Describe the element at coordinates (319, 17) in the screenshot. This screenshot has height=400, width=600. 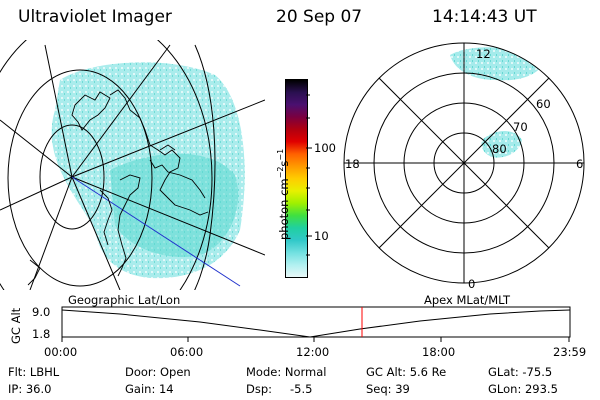
I see `date-label: 20 Sep 07` at that location.